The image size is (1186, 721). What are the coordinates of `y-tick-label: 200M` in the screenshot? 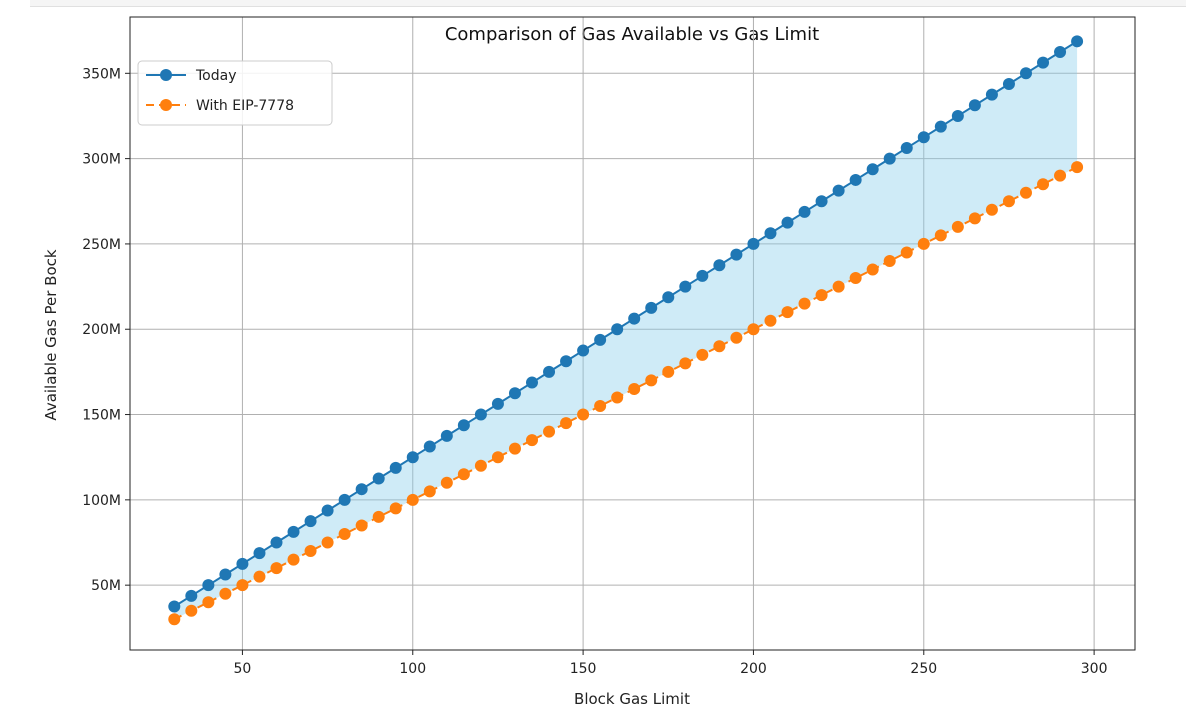 It's located at (101, 330).